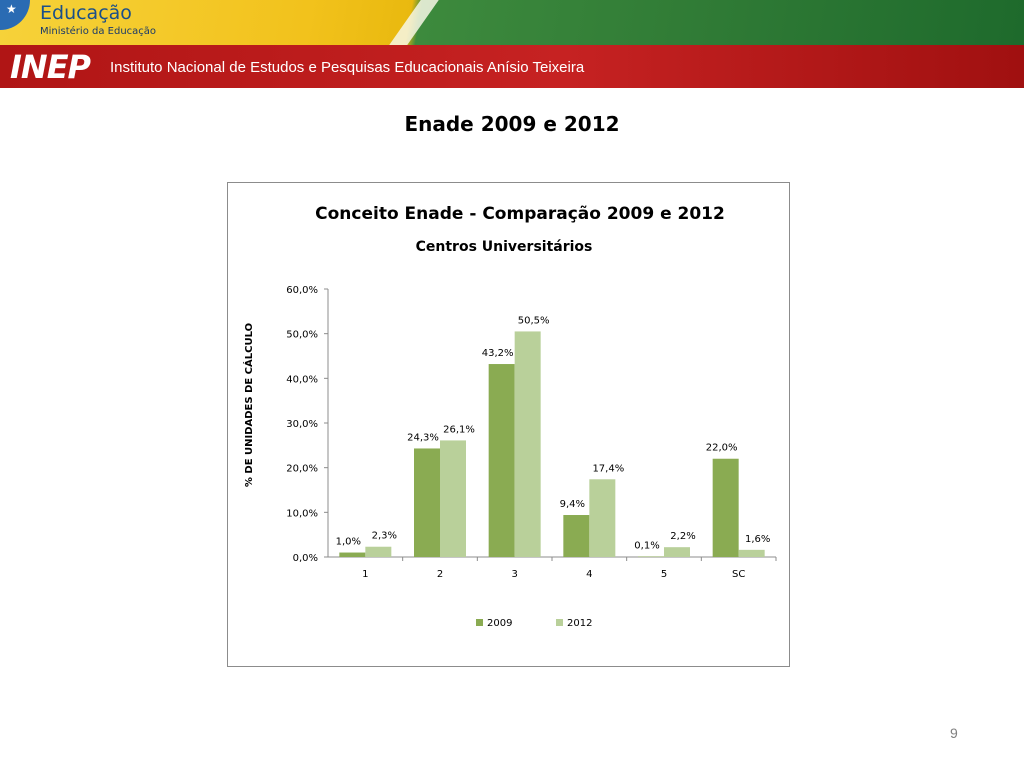  Describe the element at coordinates (722, 448) in the screenshot. I see `data-label-2009-SC: 22,0%` at that location.